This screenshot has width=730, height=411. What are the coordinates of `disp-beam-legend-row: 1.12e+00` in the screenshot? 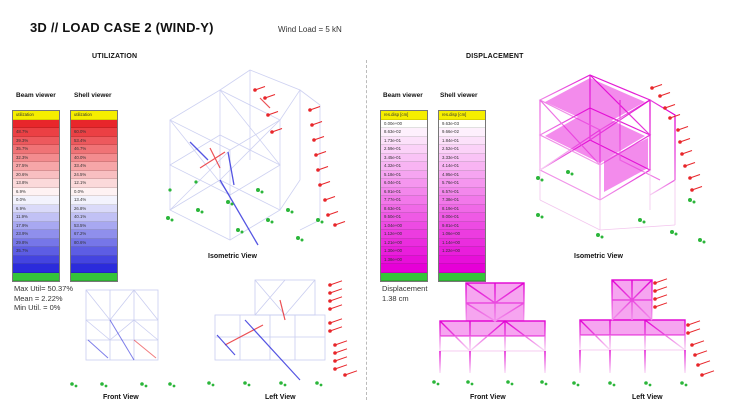 It's located at (404, 234).